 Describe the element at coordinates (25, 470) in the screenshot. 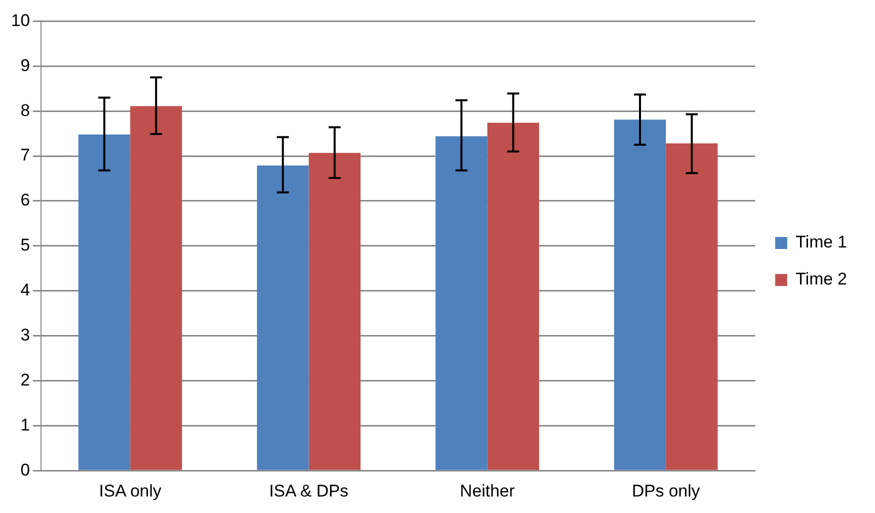

I see `y-tick-label: 0` at that location.